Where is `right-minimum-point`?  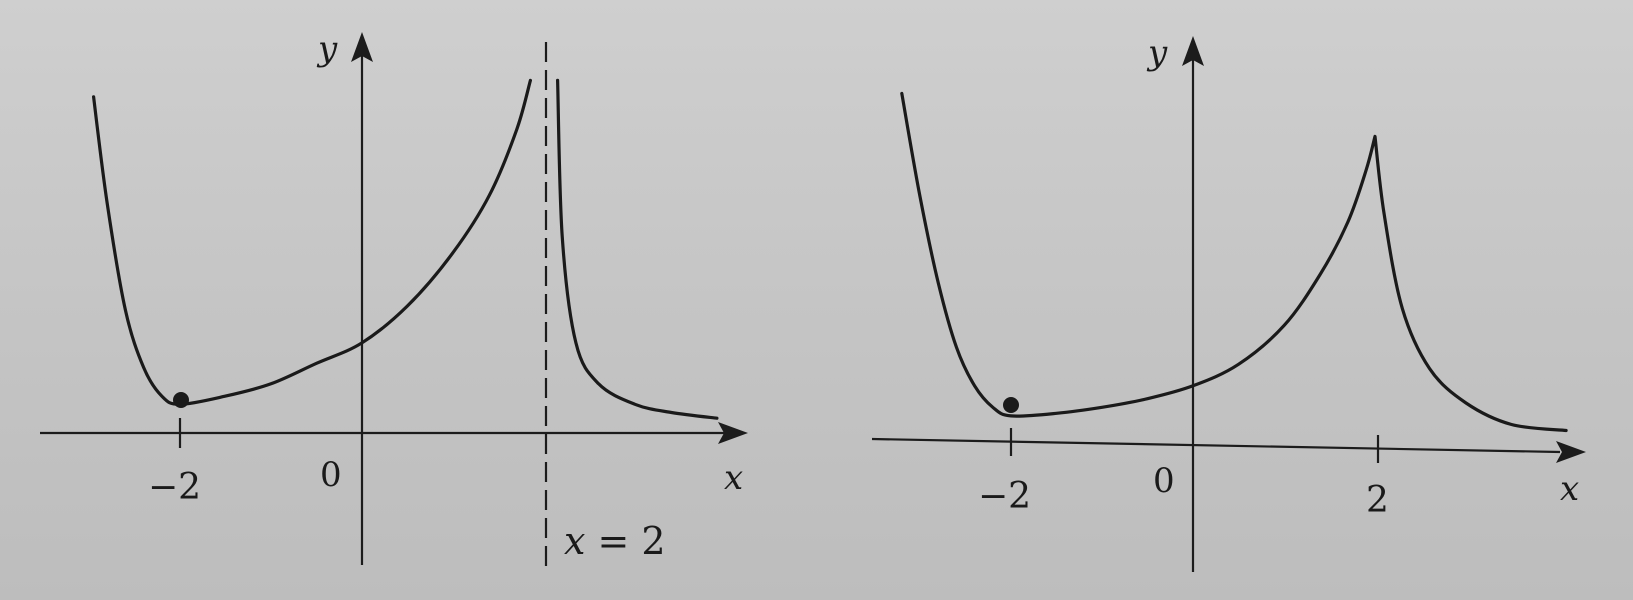 right-minimum-point is located at coordinates (1011, 405).